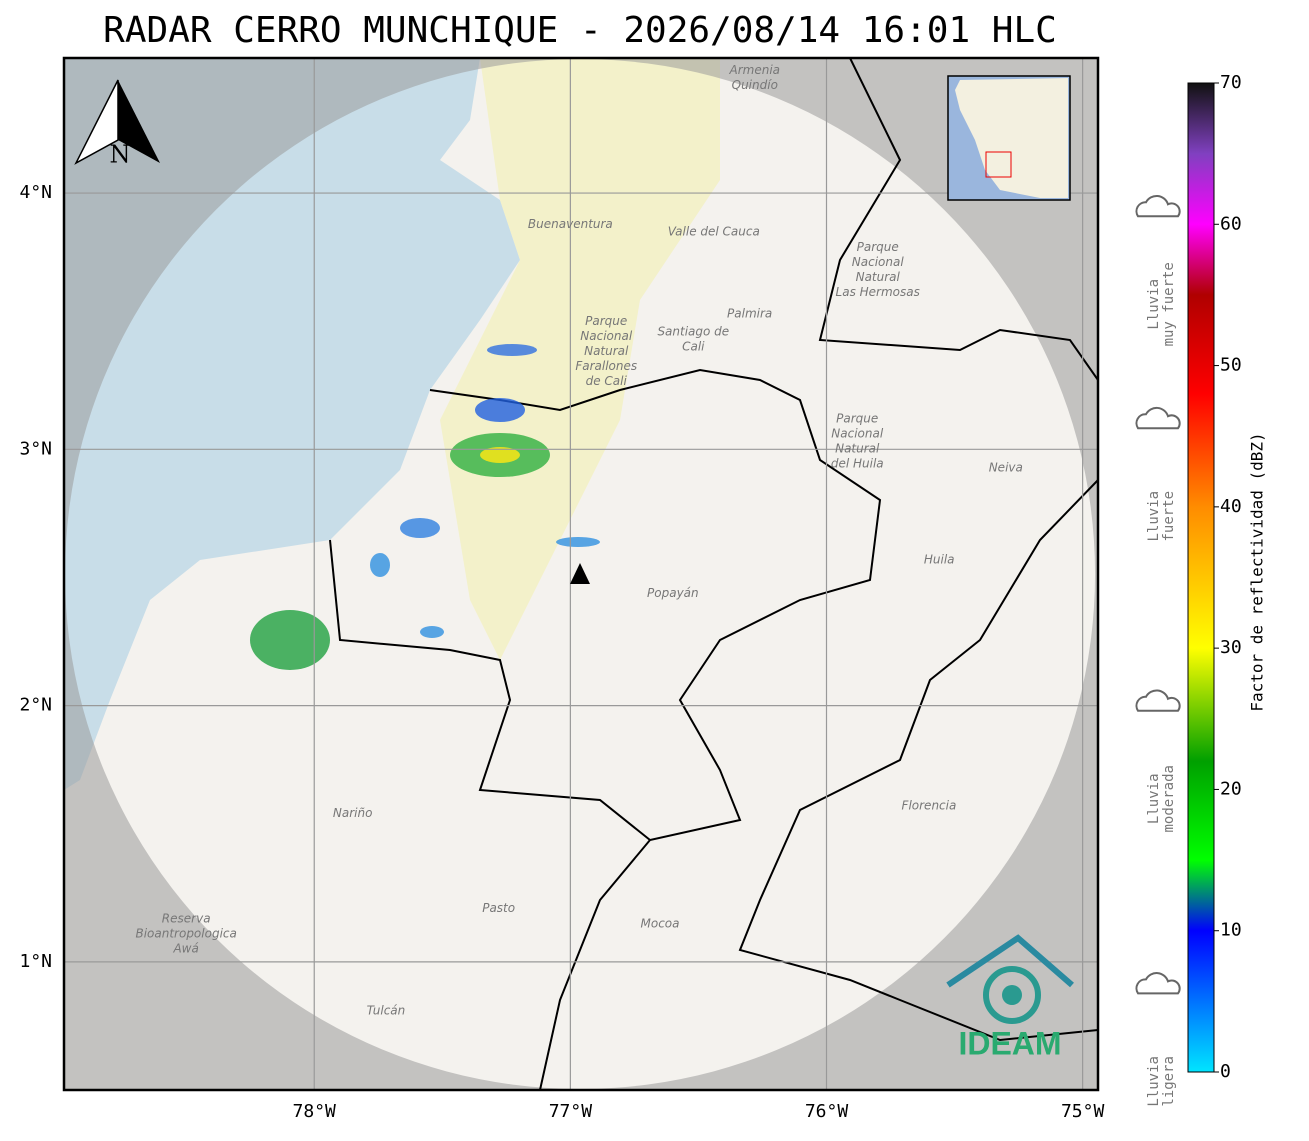 The image size is (1309, 1141). I want to click on rain-category: Lluviafuerte, so click(1161, 516).